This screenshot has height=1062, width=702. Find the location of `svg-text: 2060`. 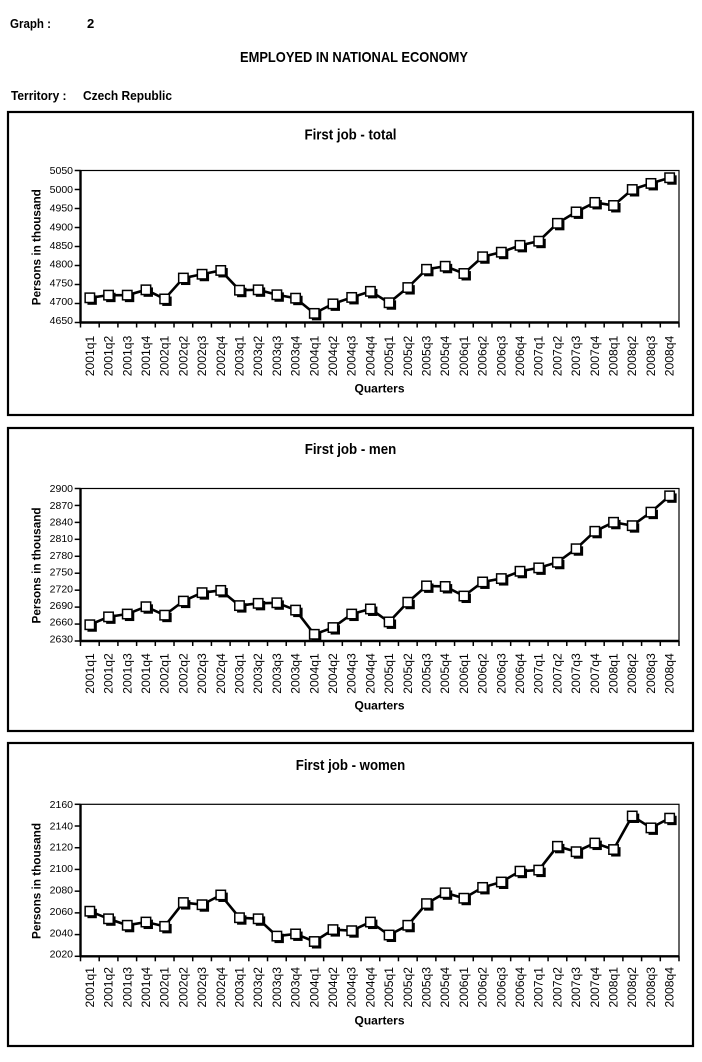

svg-text: 2060 is located at coordinates (62, 912).